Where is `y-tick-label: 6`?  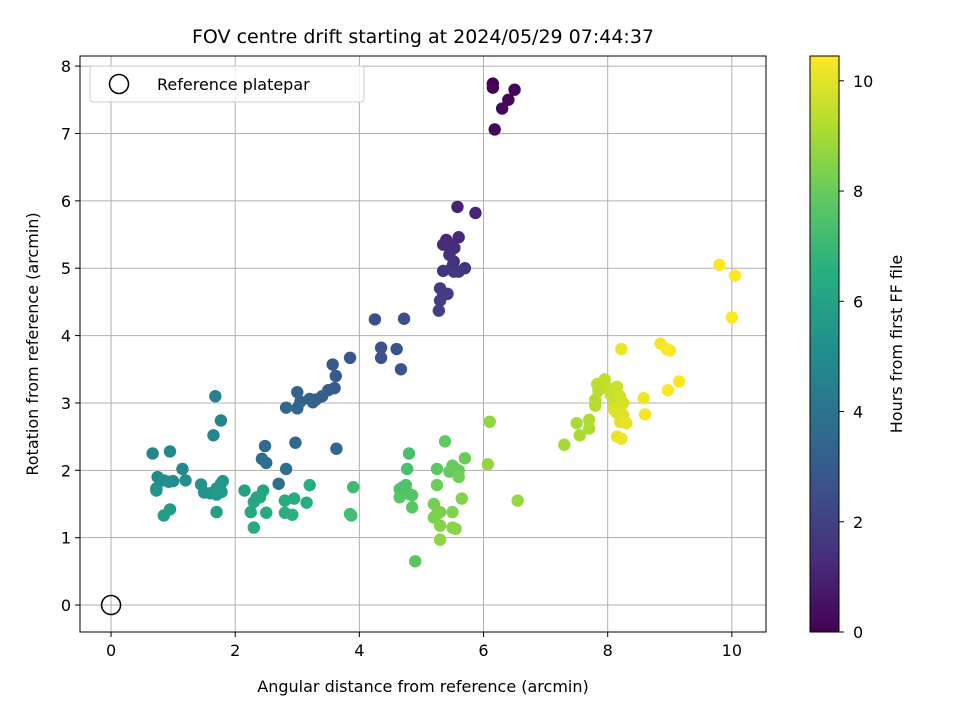 y-tick-label: 6 is located at coordinates (66, 201).